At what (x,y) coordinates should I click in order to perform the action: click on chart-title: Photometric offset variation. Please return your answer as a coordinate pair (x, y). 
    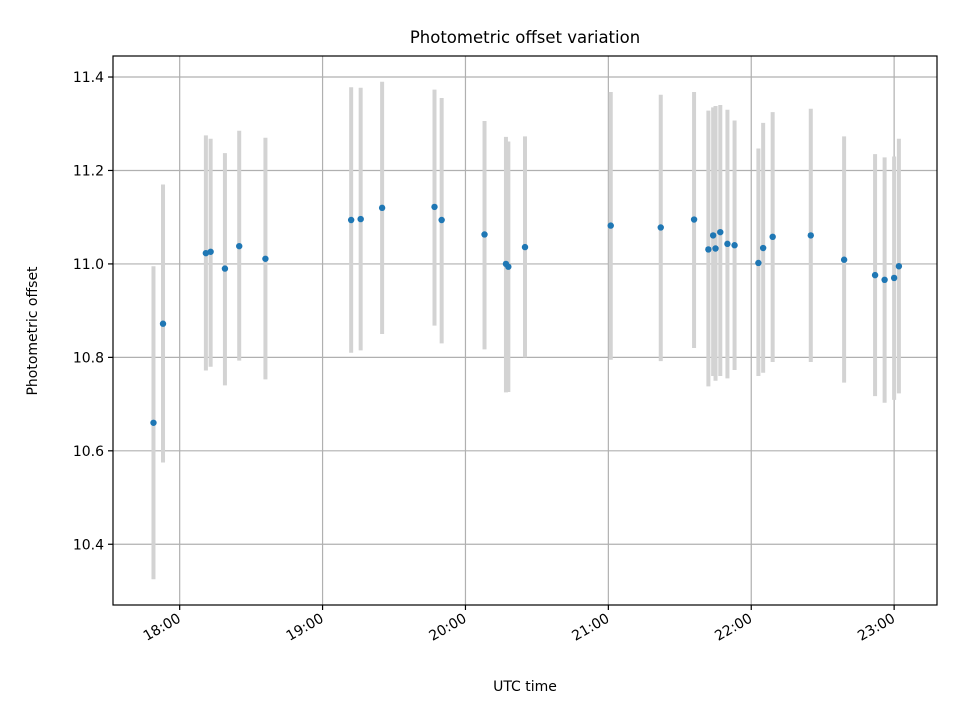
    Looking at the image, I should click on (525, 37).